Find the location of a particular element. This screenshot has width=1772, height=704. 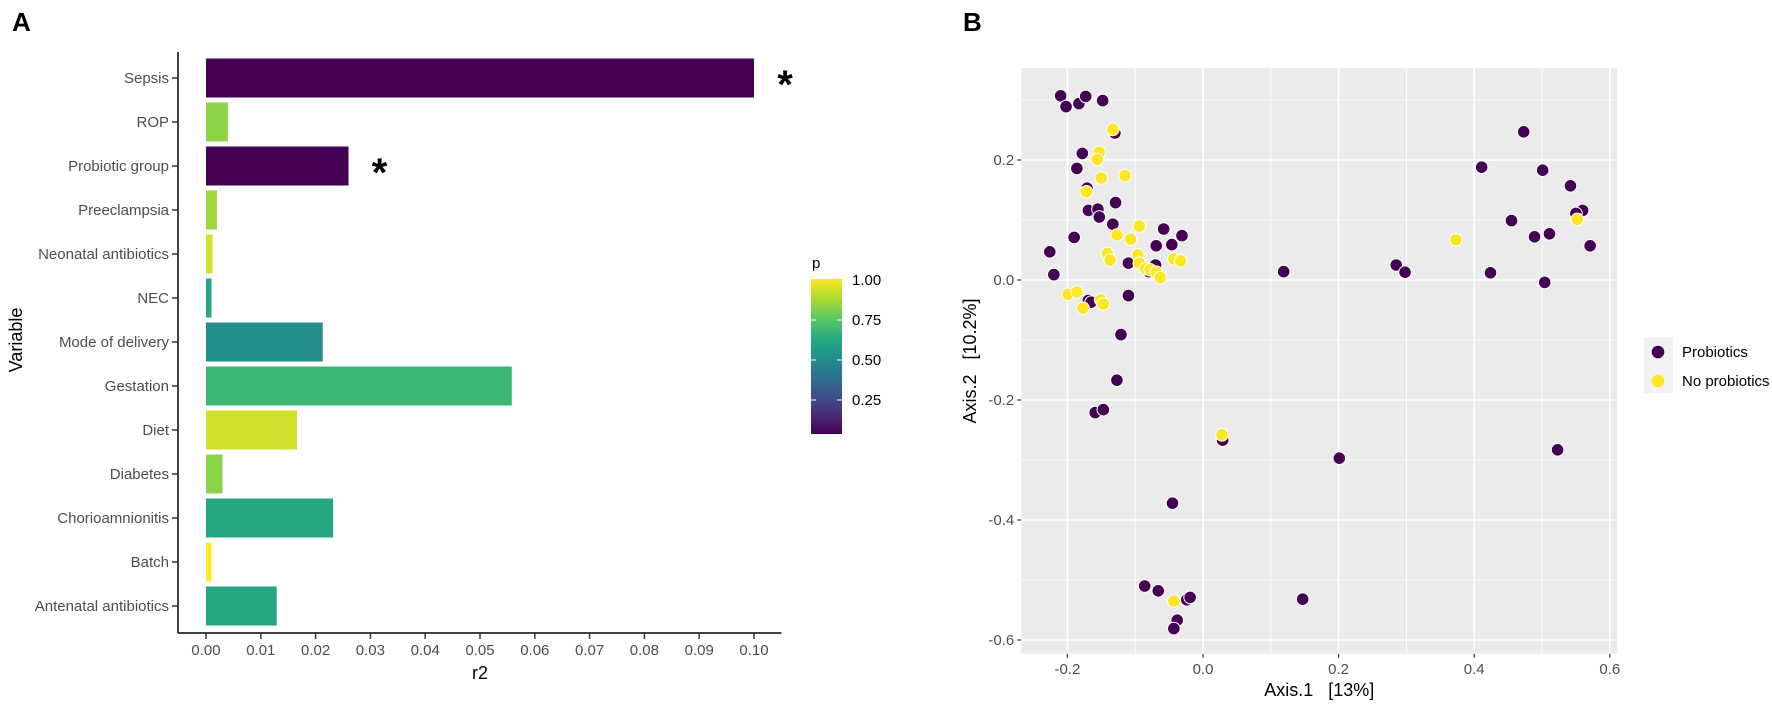

bar-nec is located at coordinates (209, 298).